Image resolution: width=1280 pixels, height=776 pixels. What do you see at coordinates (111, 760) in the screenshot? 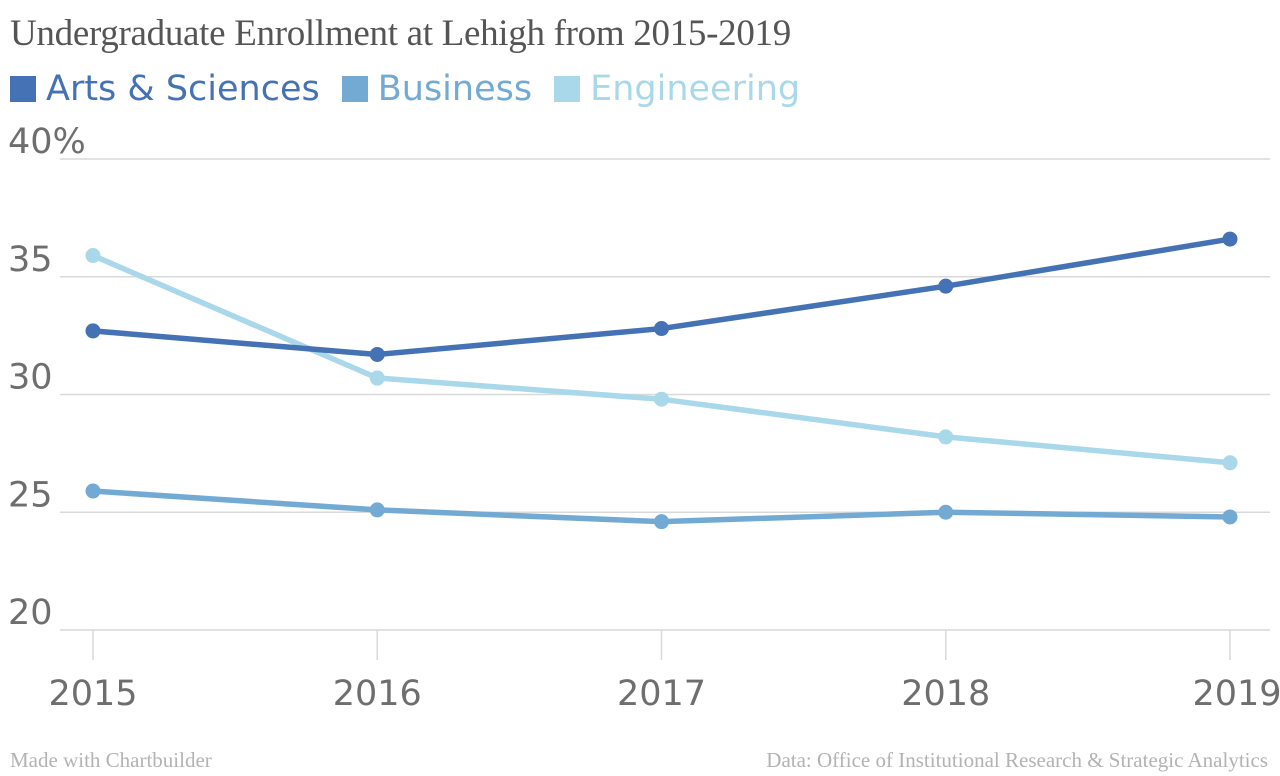
I see `footer-credit: Made with Chartbuilder` at bounding box center [111, 760].